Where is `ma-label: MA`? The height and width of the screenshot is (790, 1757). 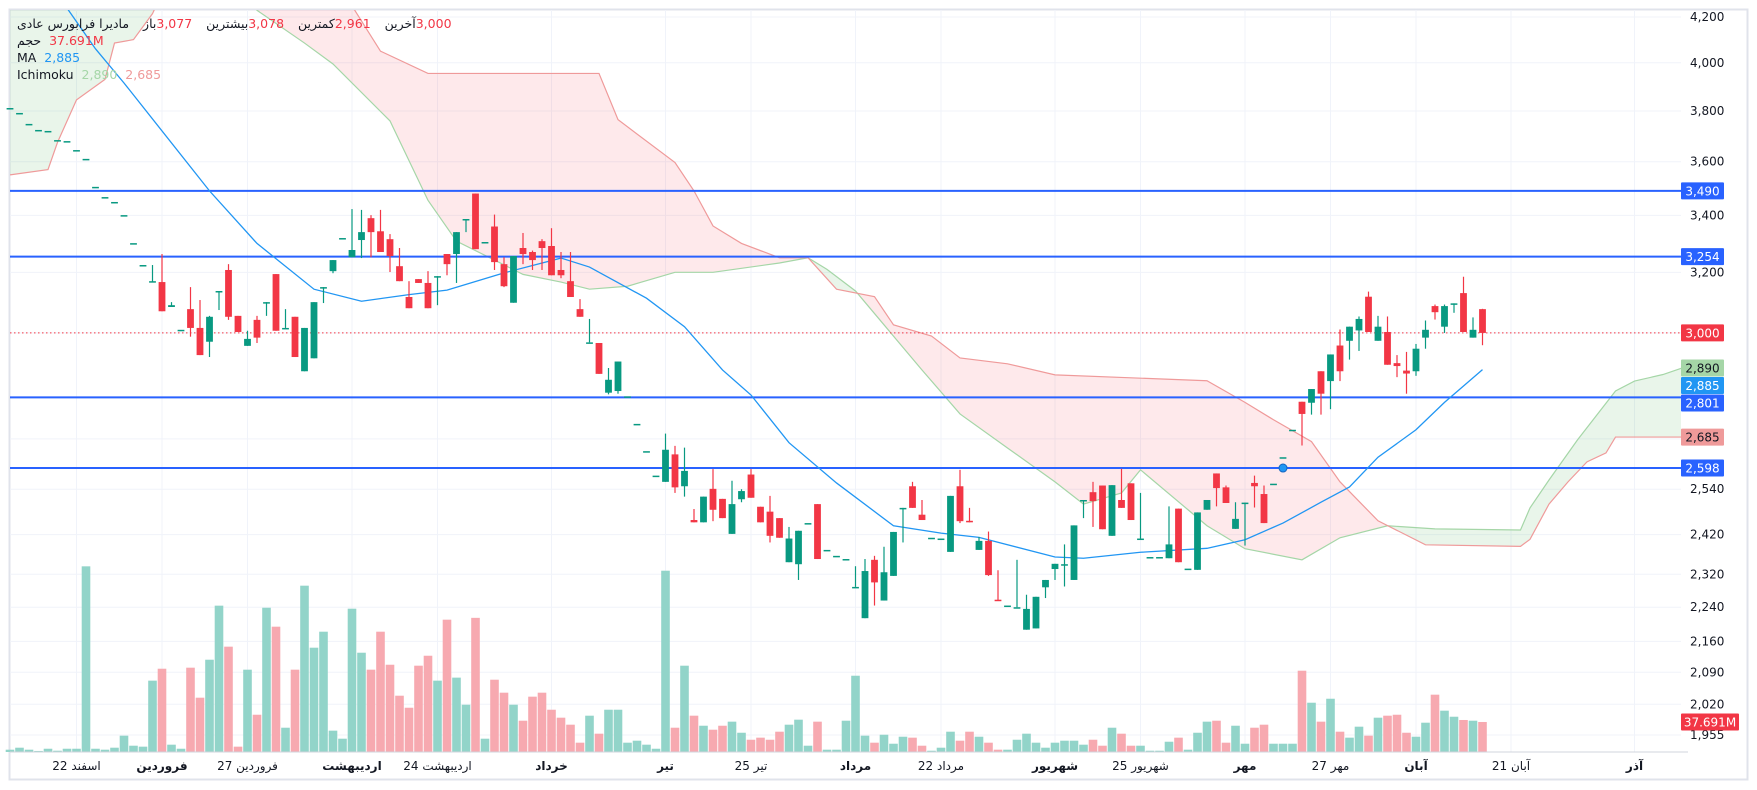
ma-label: MA is located at coordinates (27, 57).